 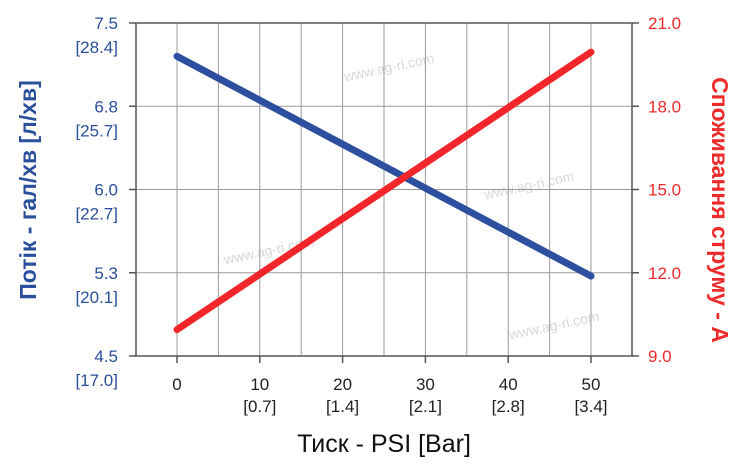 I want to click on right-tick-label: 12.0, so click(x=664, y=273).